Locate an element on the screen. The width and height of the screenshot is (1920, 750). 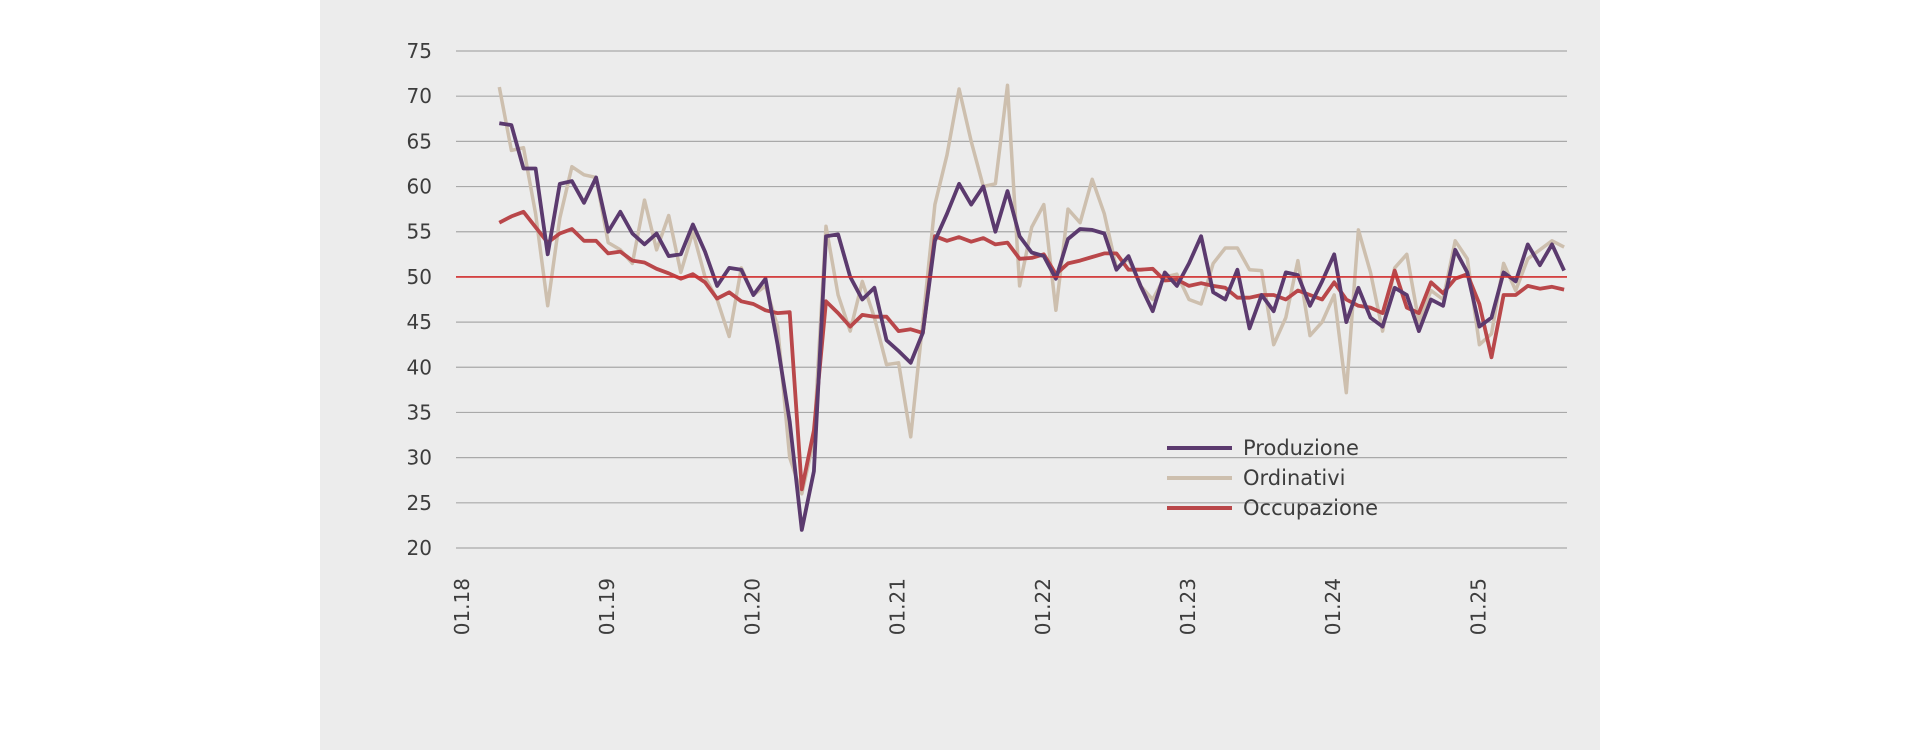
x-tick-label: 01.19 is located at coordinates (607, 606).